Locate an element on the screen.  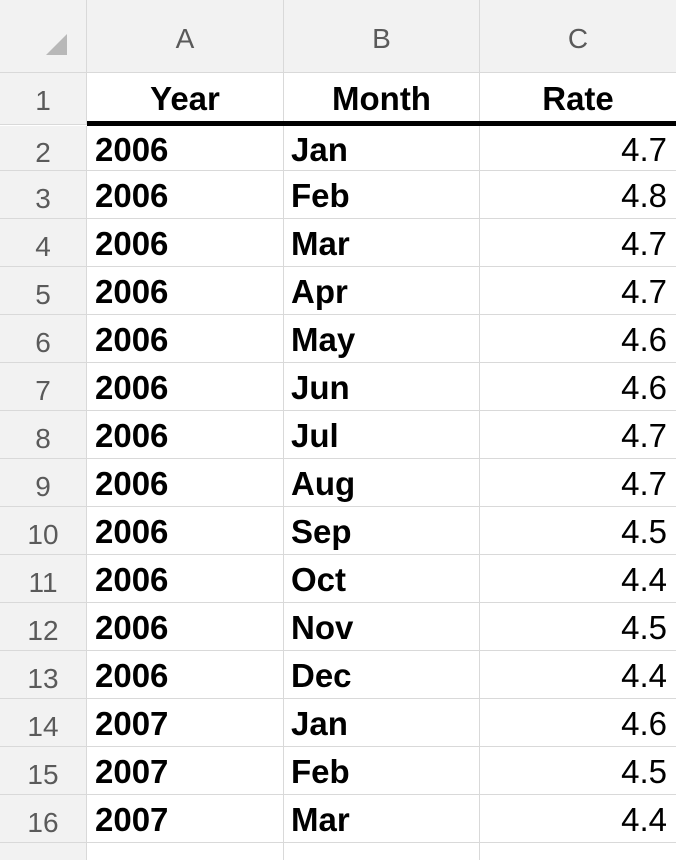
header-cell: Year is located at coordinates (185, 99).